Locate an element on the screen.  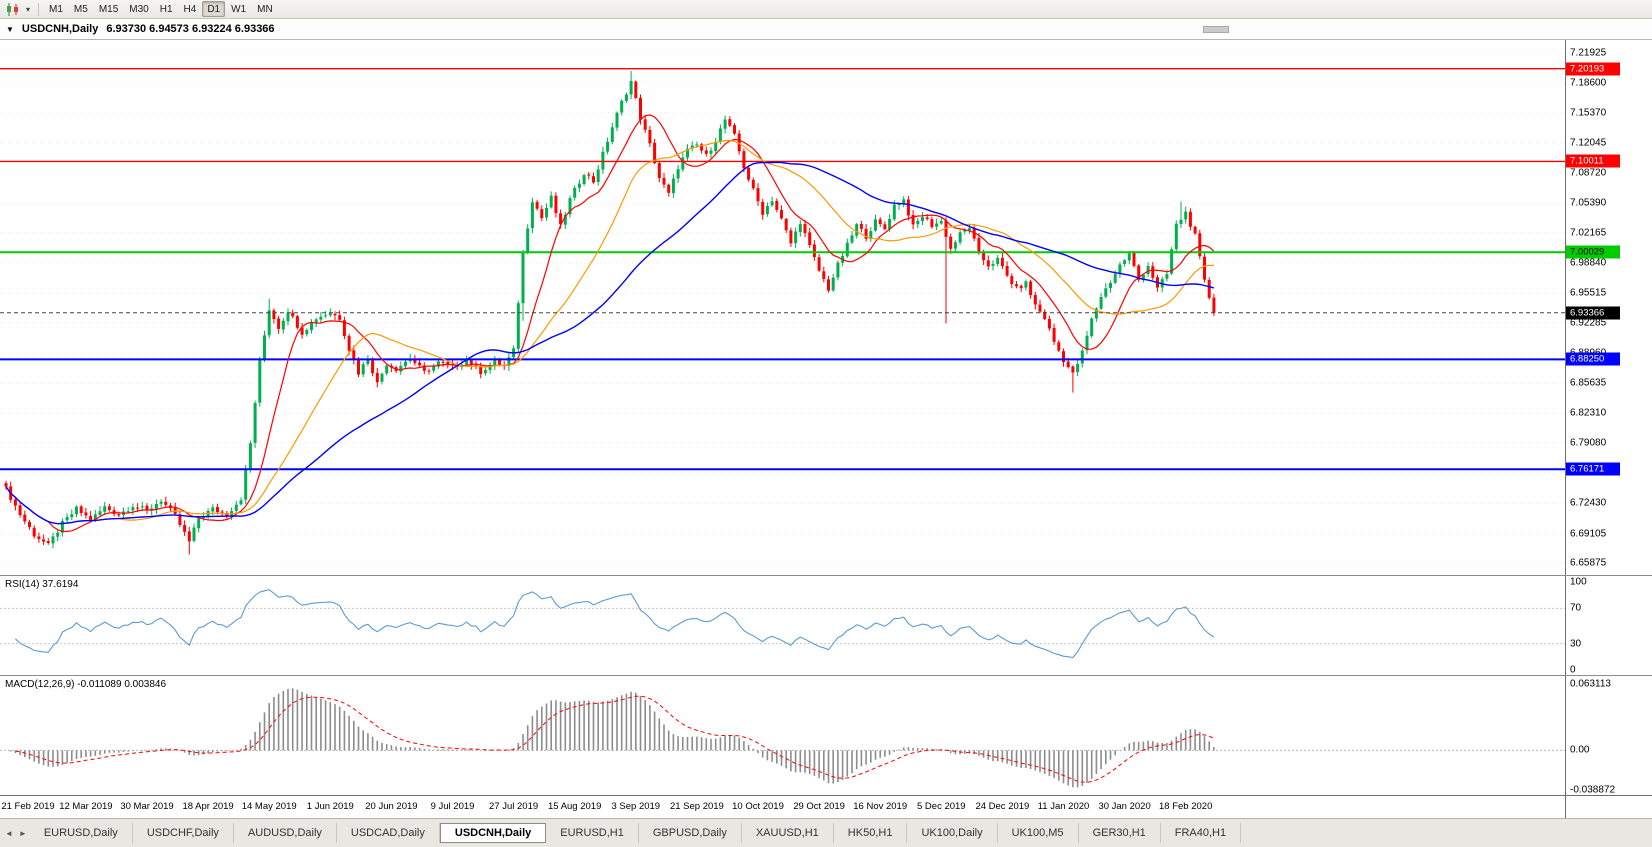
candlestick-glyph is located at coordinates (12, 9).